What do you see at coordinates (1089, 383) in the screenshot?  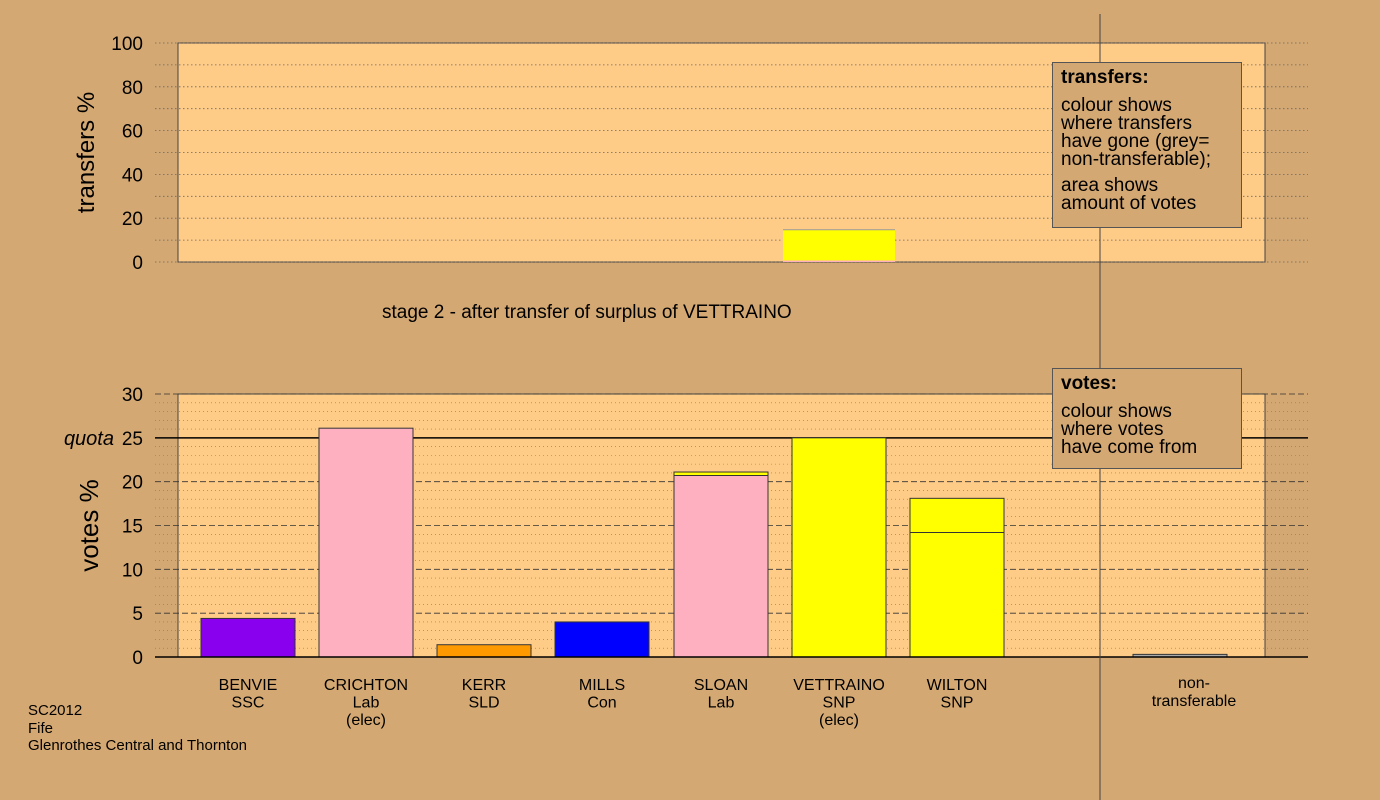 I see `legend-votes-title: votes:` at bounding box center [1089, 383].